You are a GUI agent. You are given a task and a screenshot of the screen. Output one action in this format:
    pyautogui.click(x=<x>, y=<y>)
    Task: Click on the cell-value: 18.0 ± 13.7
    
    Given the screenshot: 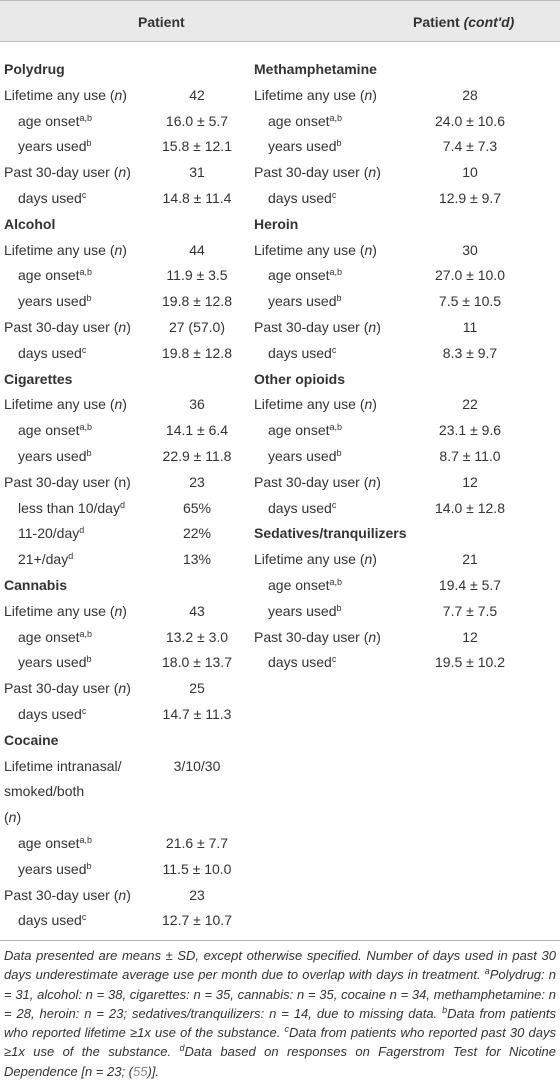 What is the action you would take?
    pyautogui.click(x=197, y=662)
    